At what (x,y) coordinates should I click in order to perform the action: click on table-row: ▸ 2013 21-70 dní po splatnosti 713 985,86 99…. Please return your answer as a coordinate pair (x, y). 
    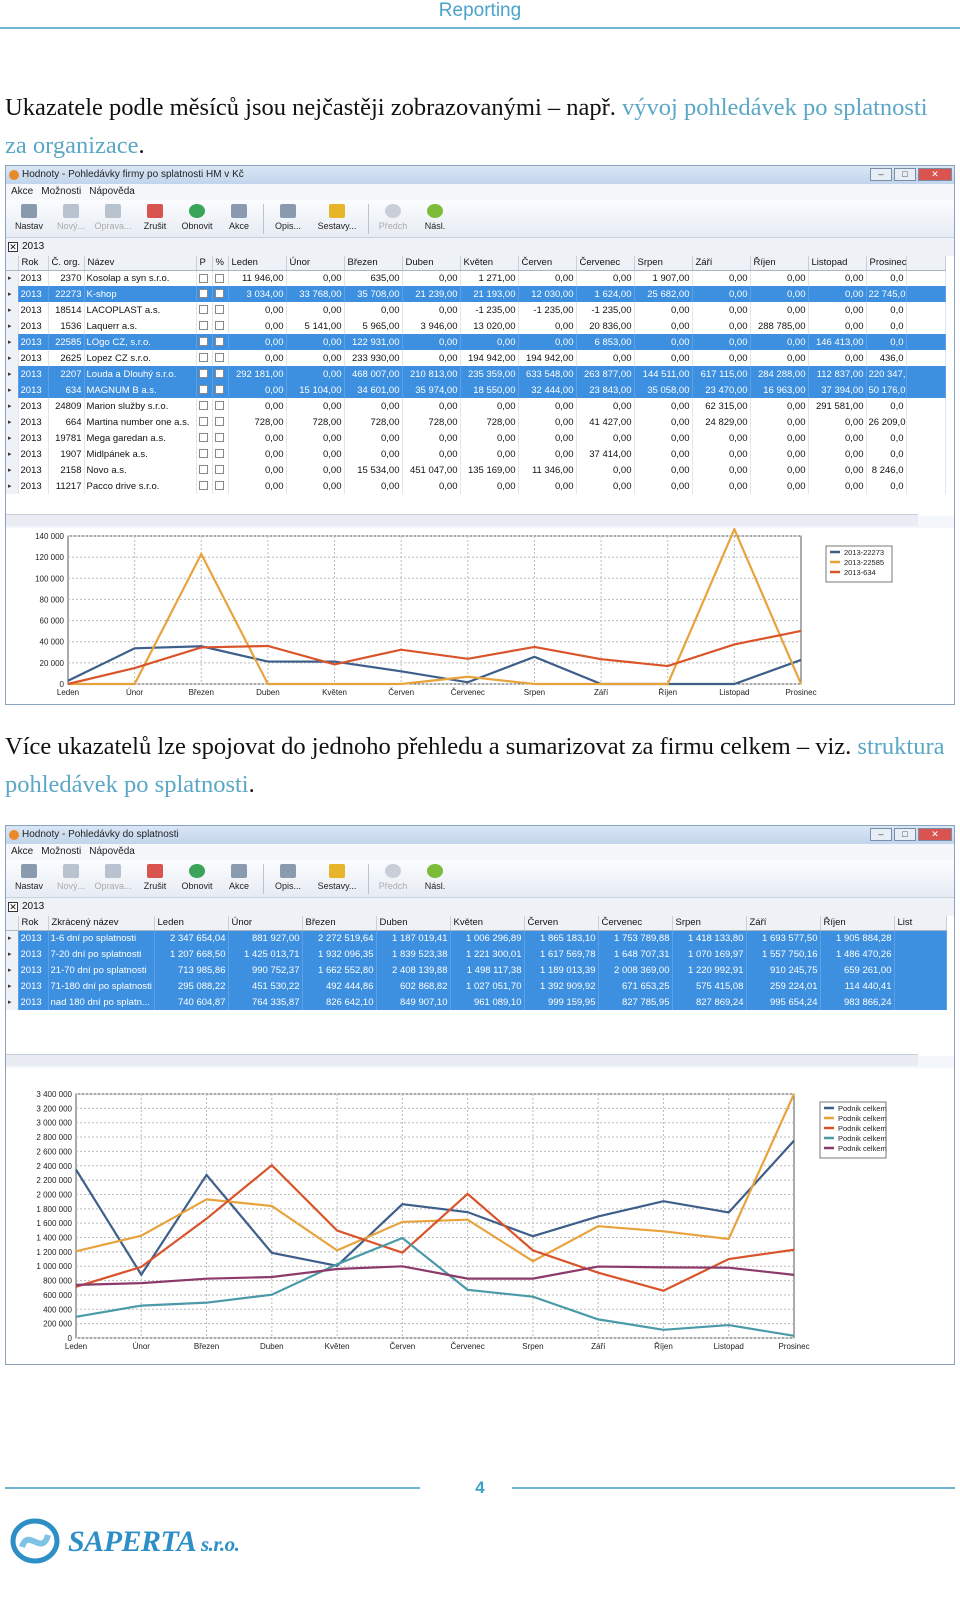
    Looking at the image, I should click on (476, 970).